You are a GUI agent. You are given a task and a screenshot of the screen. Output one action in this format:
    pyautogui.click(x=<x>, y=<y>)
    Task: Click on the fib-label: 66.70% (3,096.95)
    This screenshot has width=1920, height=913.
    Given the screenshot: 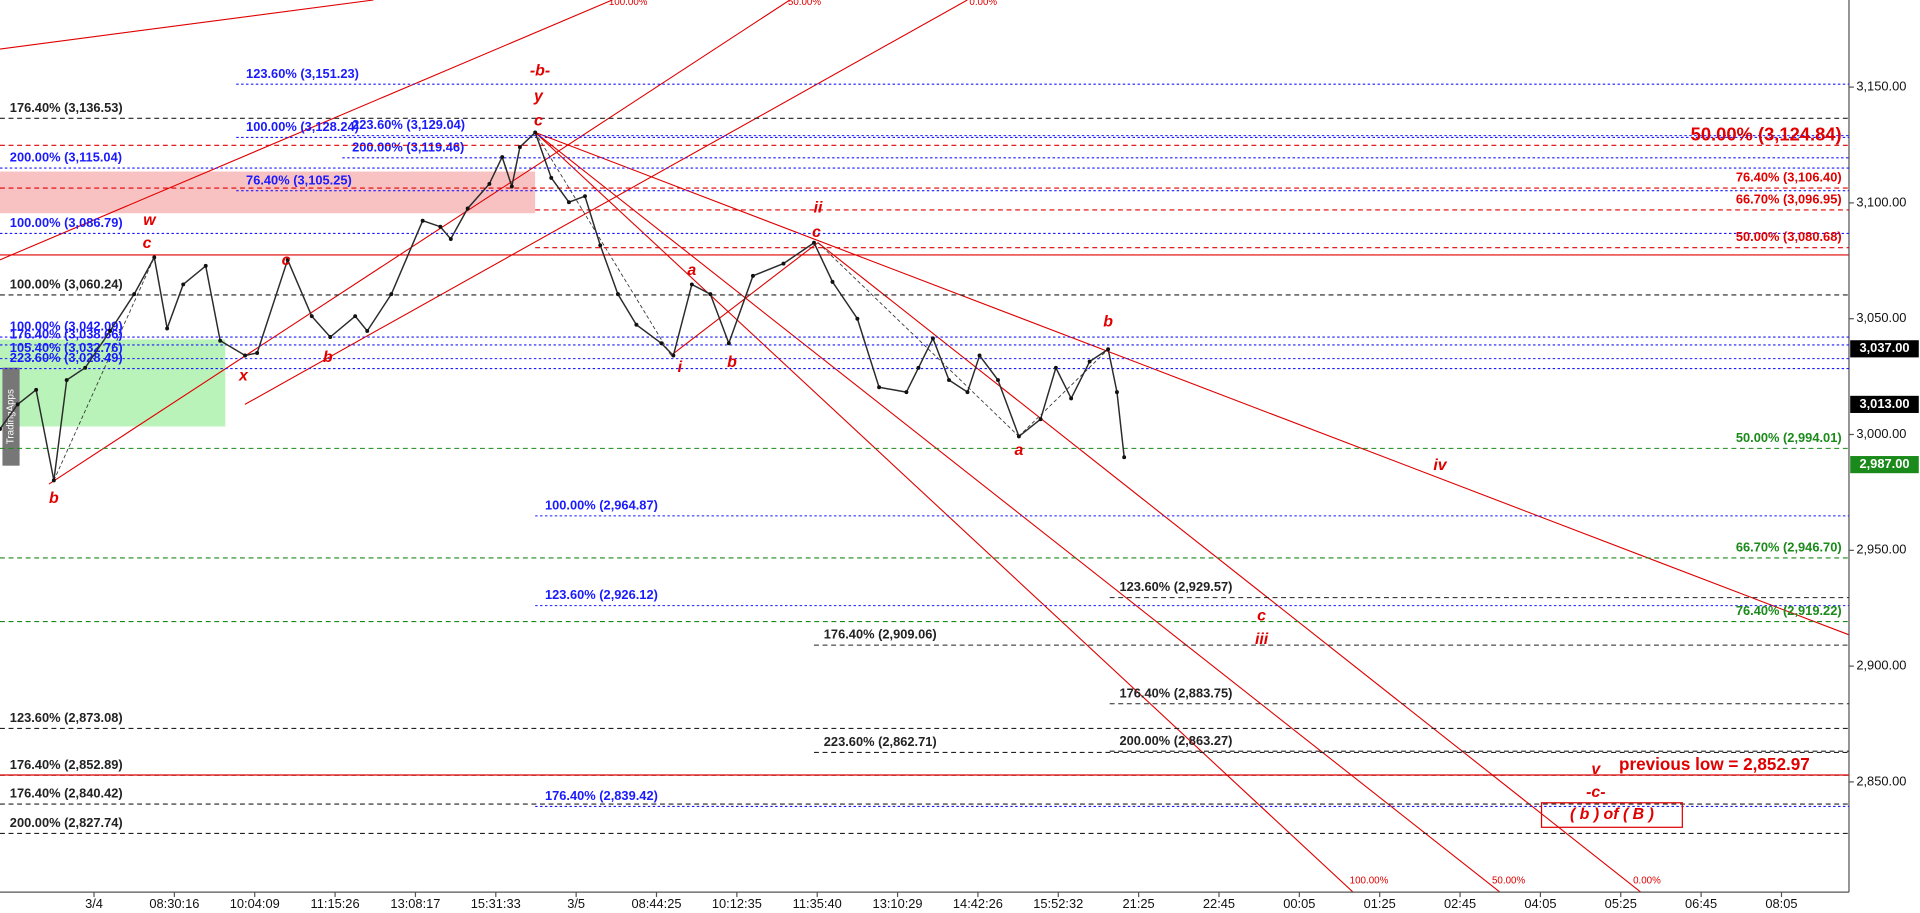 What is the action you would take?
    pyautogui.click(x=1789, y=199)
    